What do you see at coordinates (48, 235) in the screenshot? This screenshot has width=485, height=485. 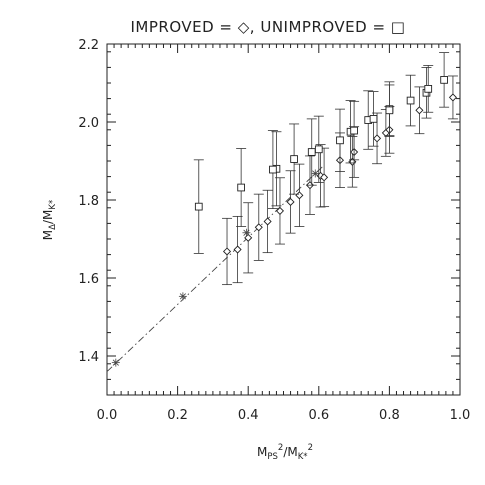 I see `y-label-main: M` at bounding box center [48, 235].